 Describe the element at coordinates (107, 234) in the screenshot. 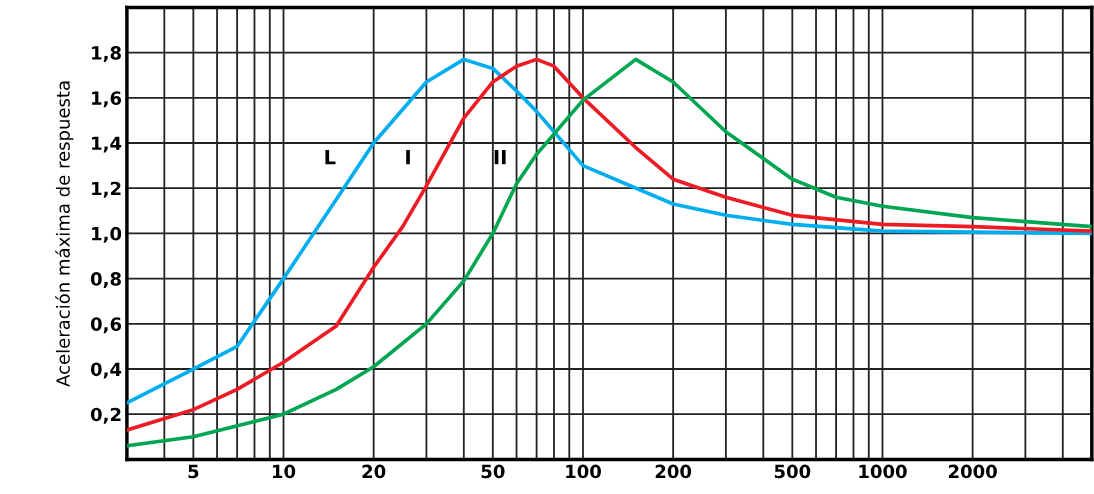

I see `y-tick-label: 1,0` at that location.